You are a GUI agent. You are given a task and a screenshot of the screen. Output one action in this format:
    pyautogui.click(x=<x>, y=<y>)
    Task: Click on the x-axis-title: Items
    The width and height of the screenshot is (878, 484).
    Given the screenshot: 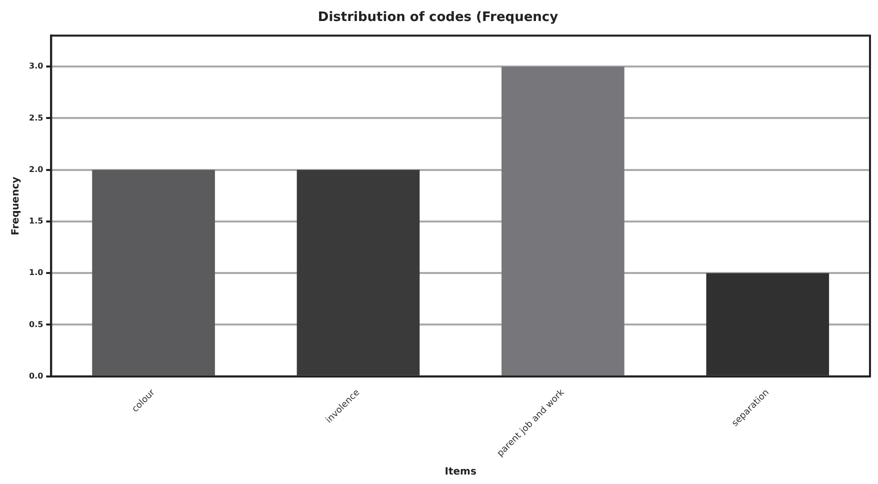 What is the action you would take?
    pyautogui.click(x=460, y=472)
    